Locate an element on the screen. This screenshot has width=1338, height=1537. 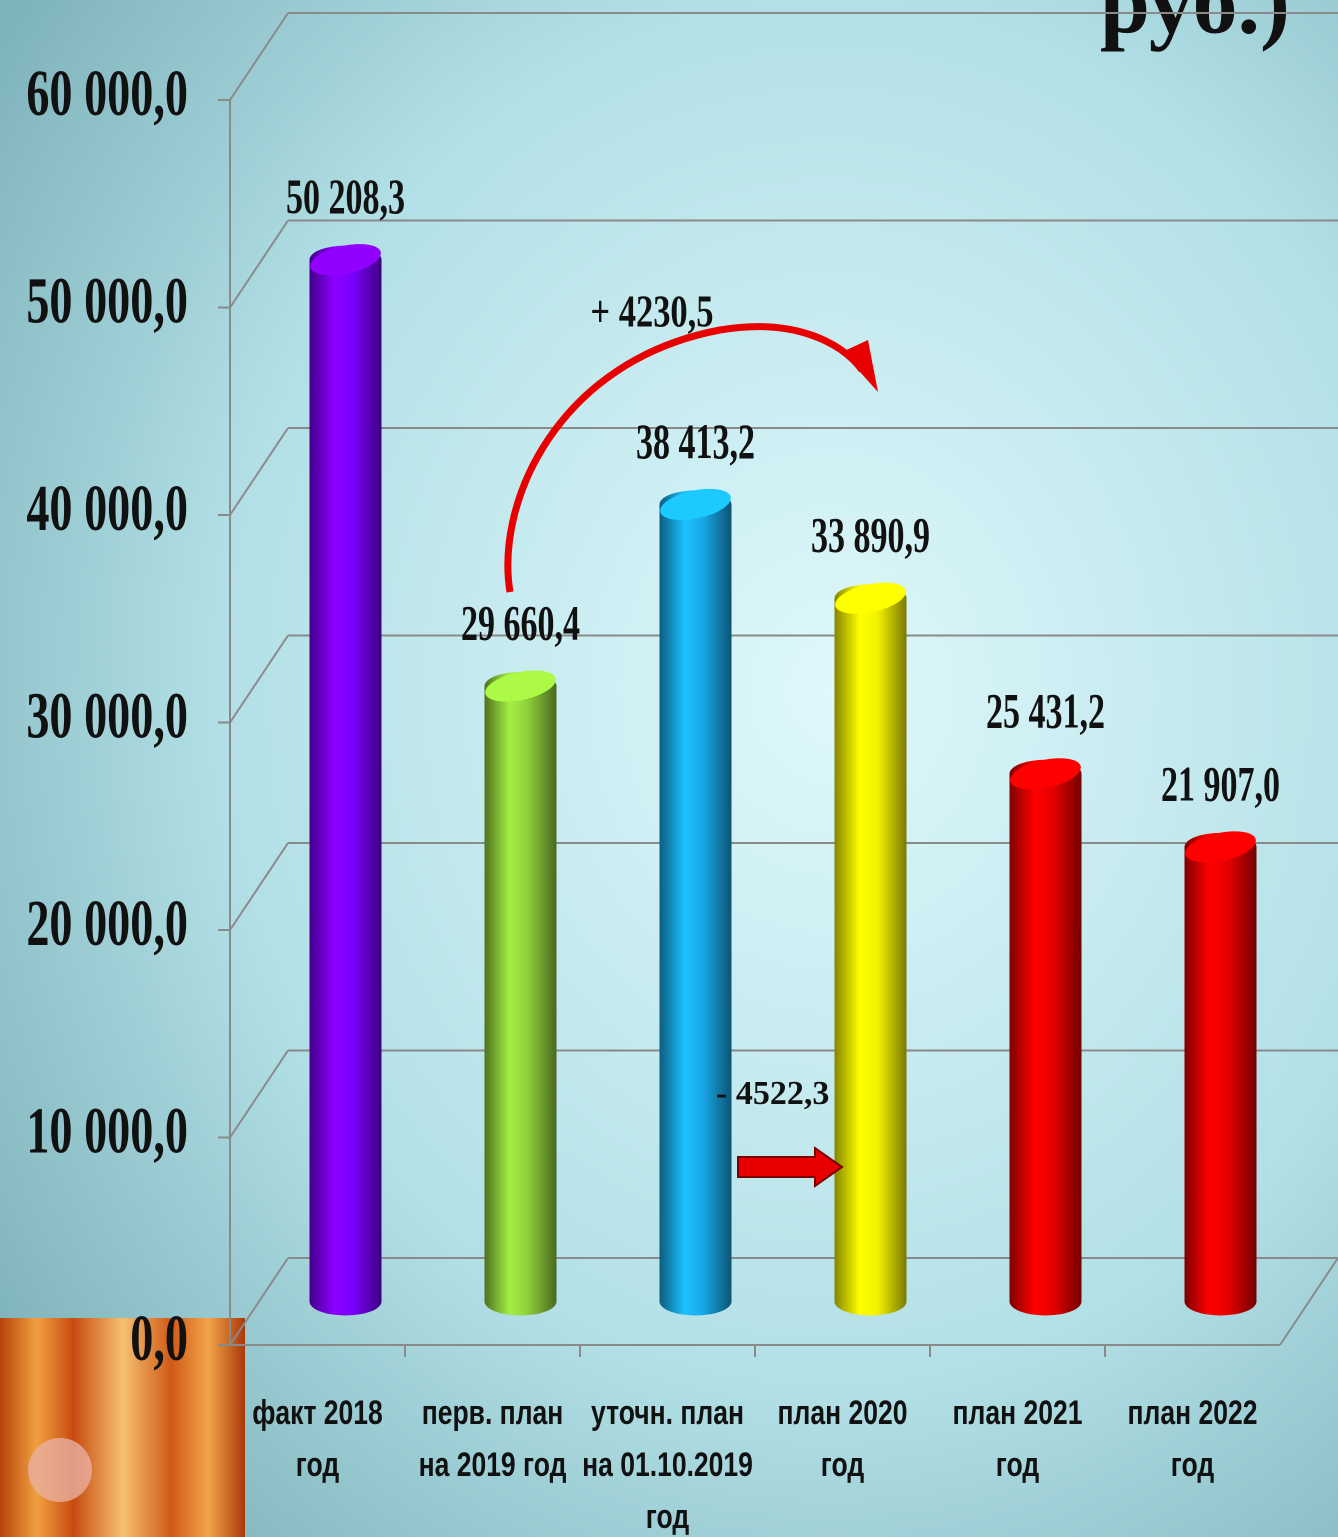
x-tick-label: факт 2018 is located at coordinates (317, 1413).